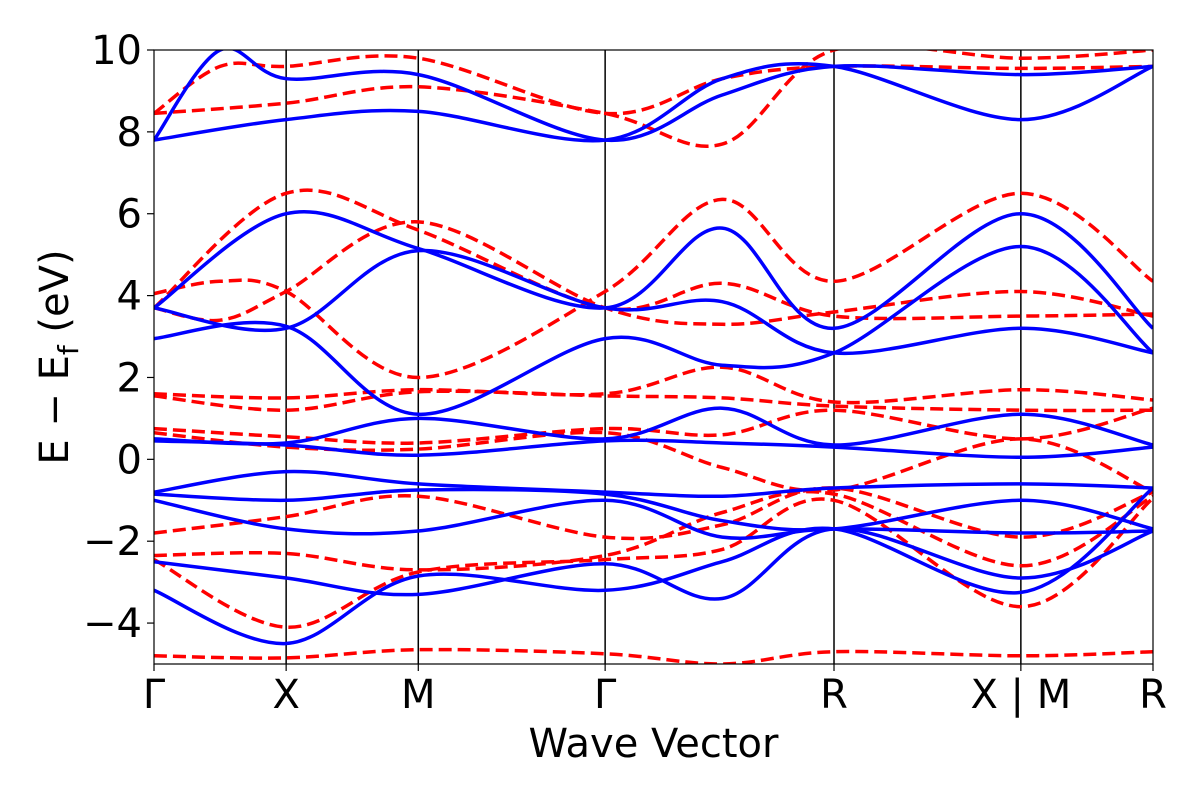  I want to click on y-tick-label: 8, so click(129, 133).